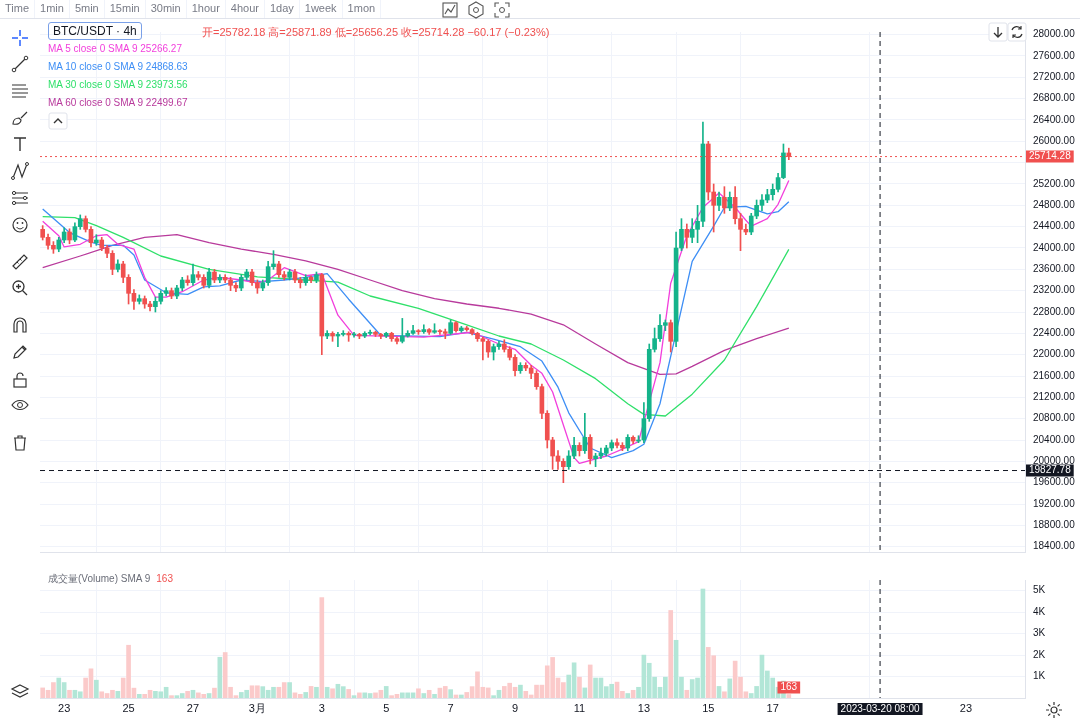 The width and height of the screenshot is (1080, 720). What do you see at coordinates (282, 9) in the screenshot?
I see `text: 1day` at bounding box center [282, 9].